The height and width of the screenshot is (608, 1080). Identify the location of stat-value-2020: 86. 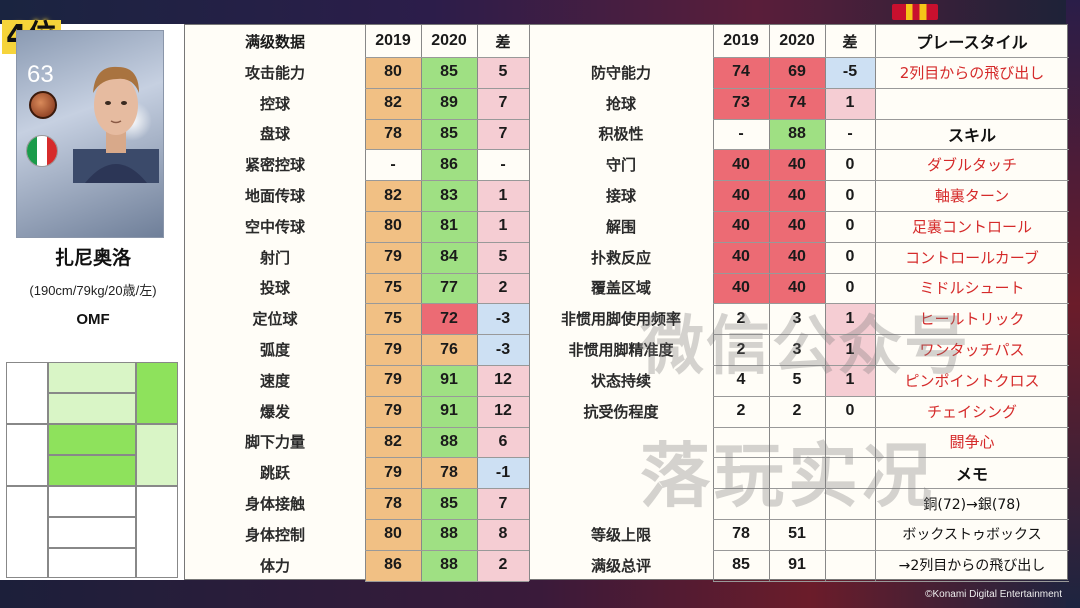
(449, 165).